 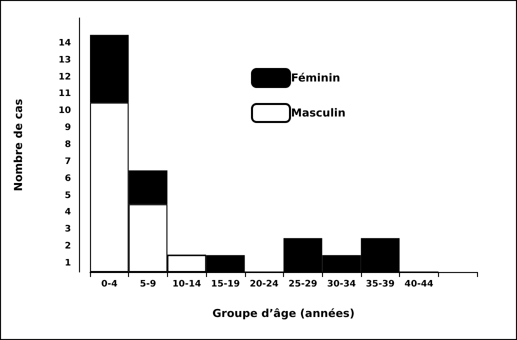 What do you see at coordinates (225, 285) in the screenshot?
I see `x-tick-label: 15-19` at bounding box center [225, 285].